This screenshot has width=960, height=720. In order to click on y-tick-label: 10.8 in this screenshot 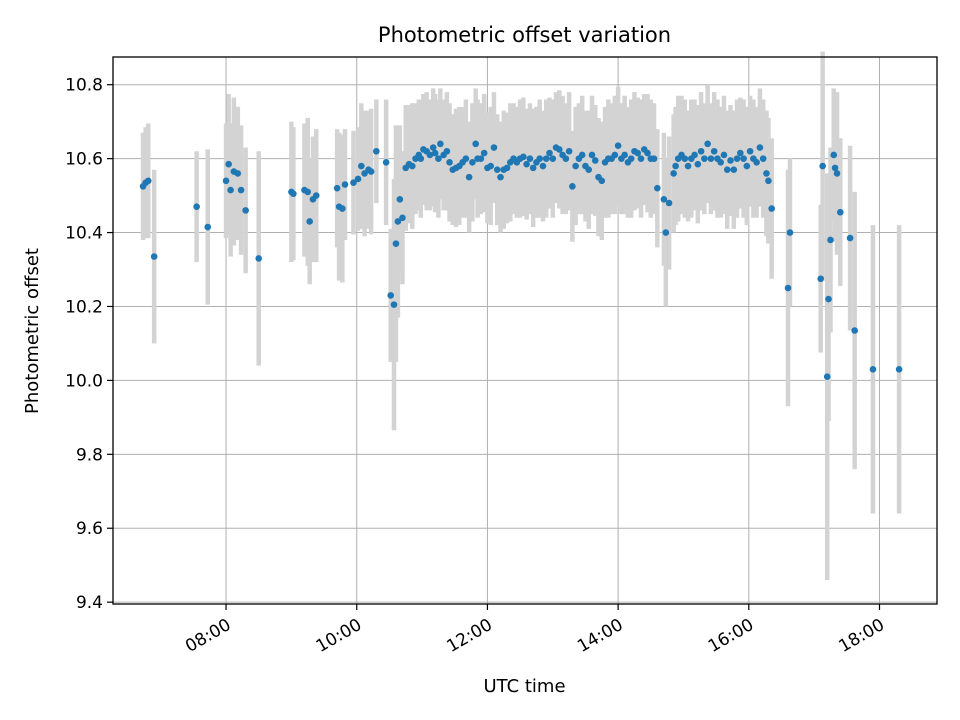, I will do `click(84, 86)`.